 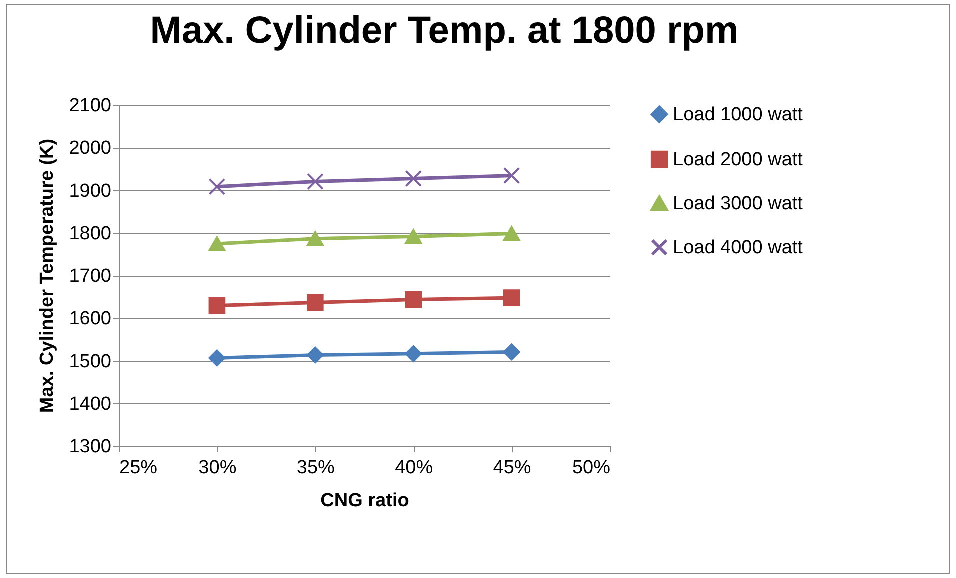 I want to click on y-tick-label: 1700, so click(x=90, y=276).